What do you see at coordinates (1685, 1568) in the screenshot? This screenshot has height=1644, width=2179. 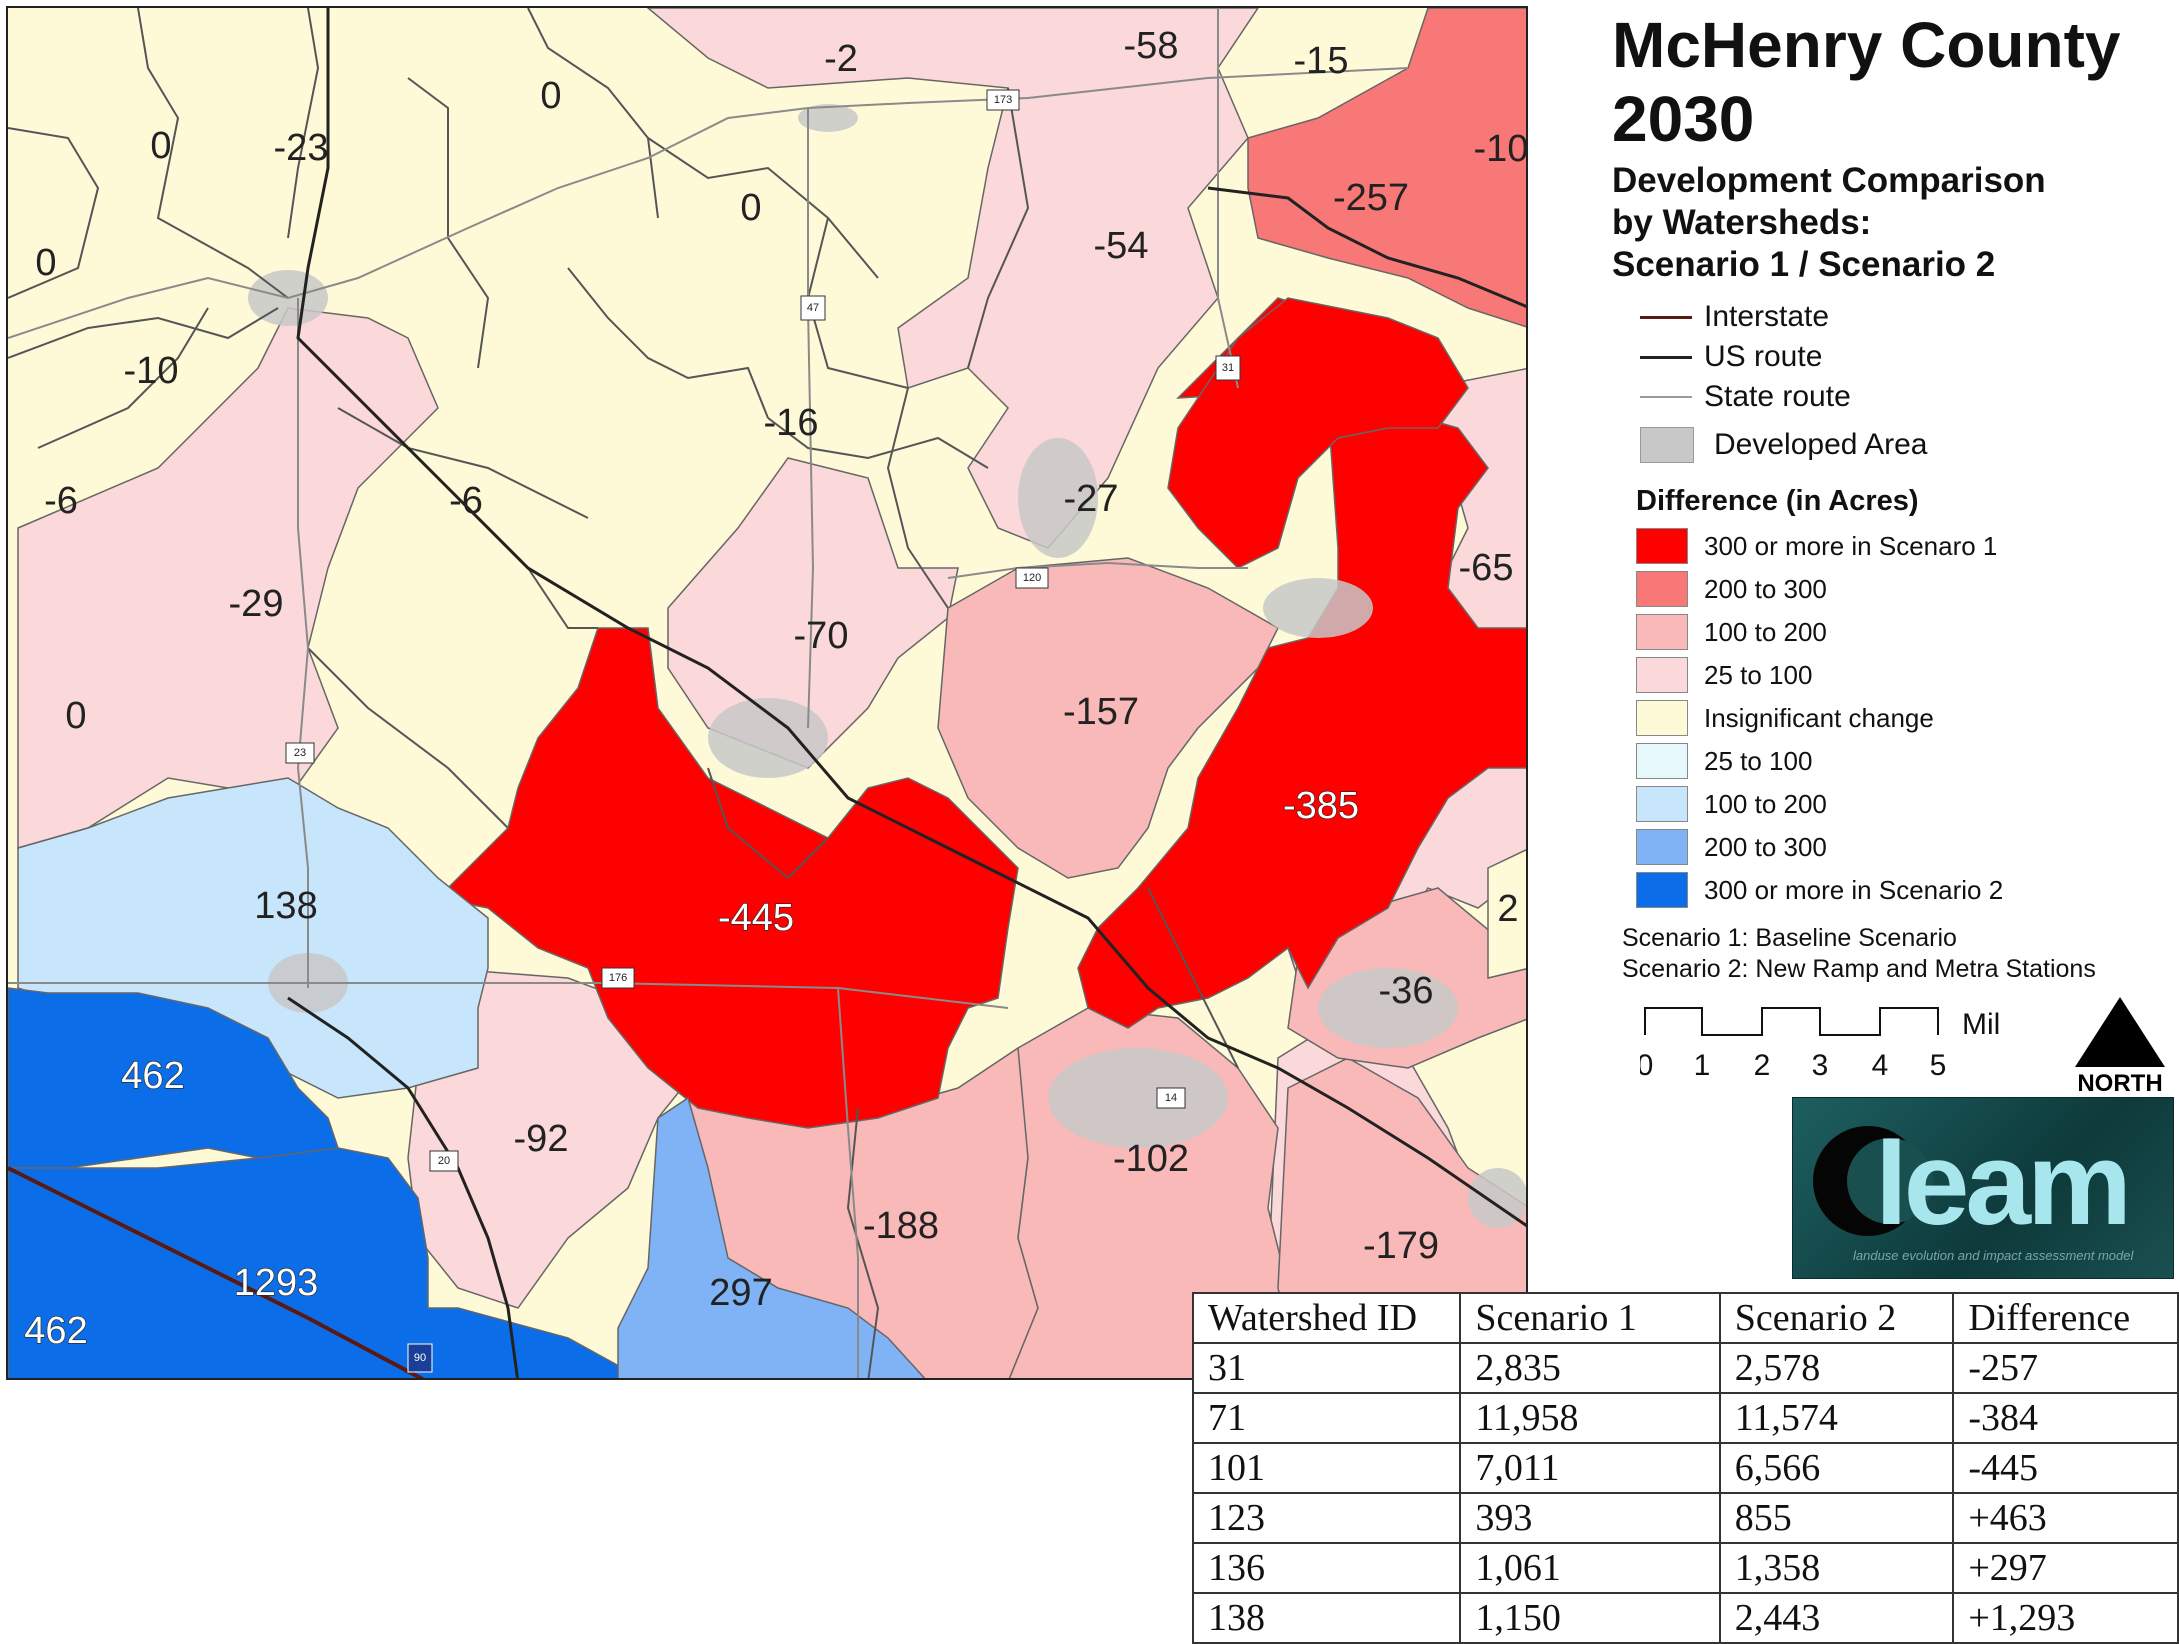 I see `table-row: 136 1,061 1,358 +297` at bounding box center [1685, 1568].